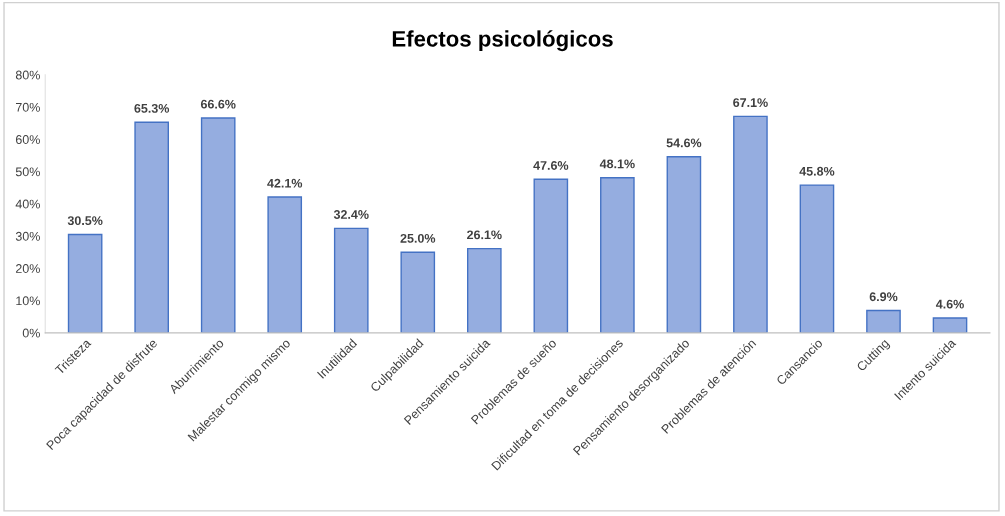 This screenshot has width=1005, height=516. What do you see at coordinates (27, 204) in the screenshot?
I see `y-tick-label: 40%` at bounding box center [27, 204].